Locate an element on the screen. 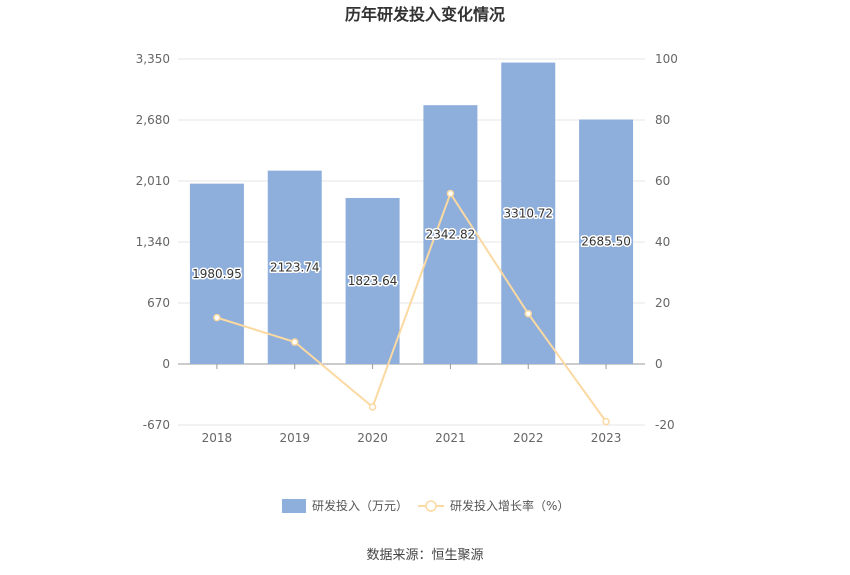 This screenshot has height=575, width=850. source-note: 数据来源：恒生聚源 is located at coordinates (424, 555).